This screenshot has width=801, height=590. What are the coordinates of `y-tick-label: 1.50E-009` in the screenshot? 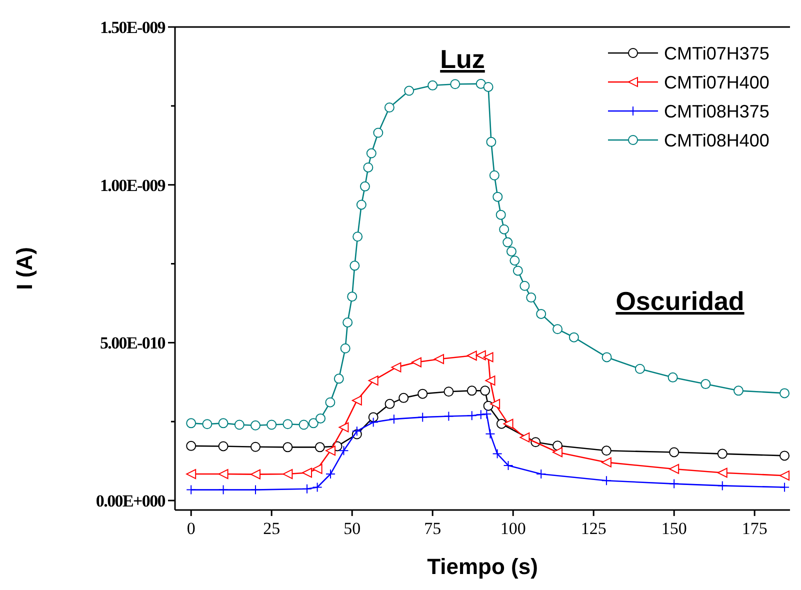 It's located at (133, 27).